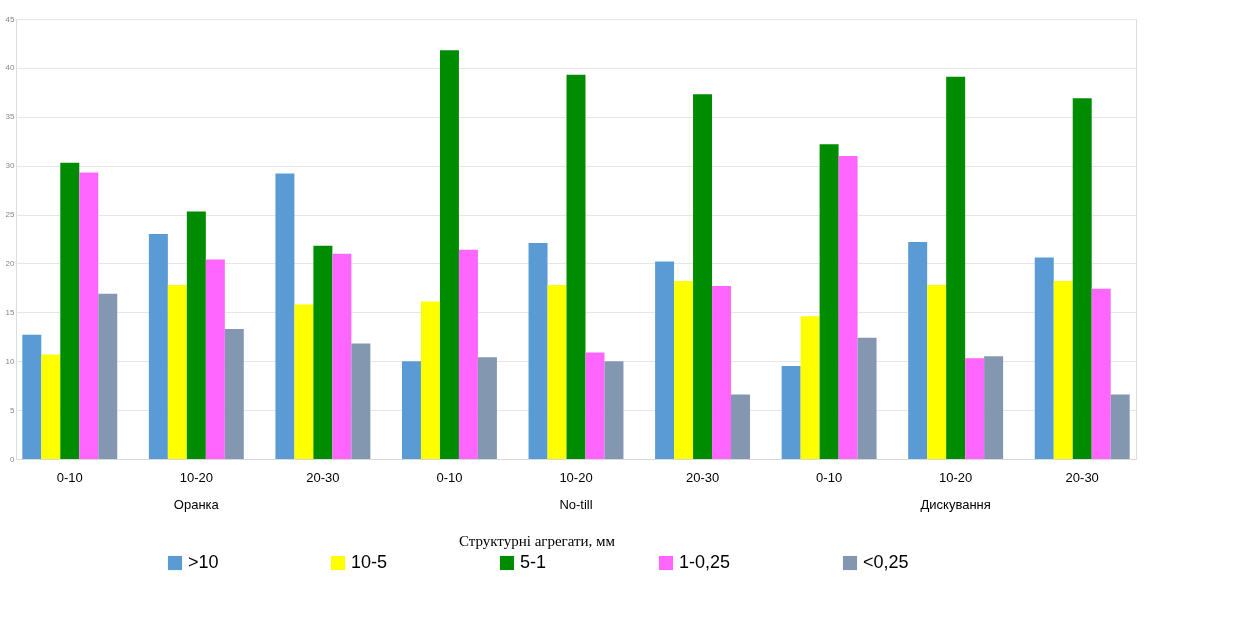  What do you see at coordinates (886, 562) in the screenshot?
I see `legend-label: <0,25` at bounding box center [886, 562].